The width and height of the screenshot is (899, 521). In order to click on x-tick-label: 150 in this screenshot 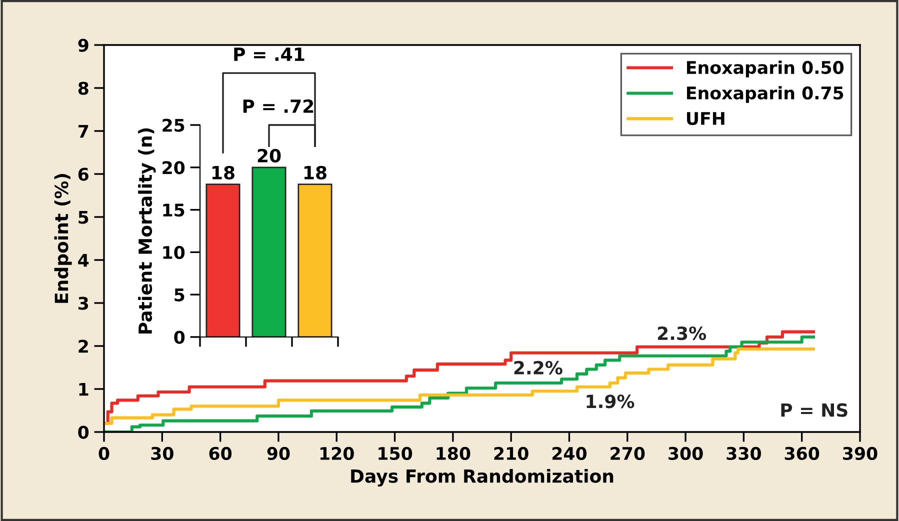, I will do `click(395, 453)`.